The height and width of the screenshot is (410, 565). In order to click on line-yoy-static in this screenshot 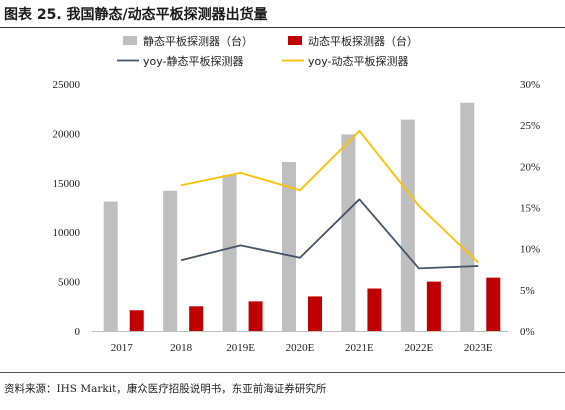, I will do `click(329, 234)`.